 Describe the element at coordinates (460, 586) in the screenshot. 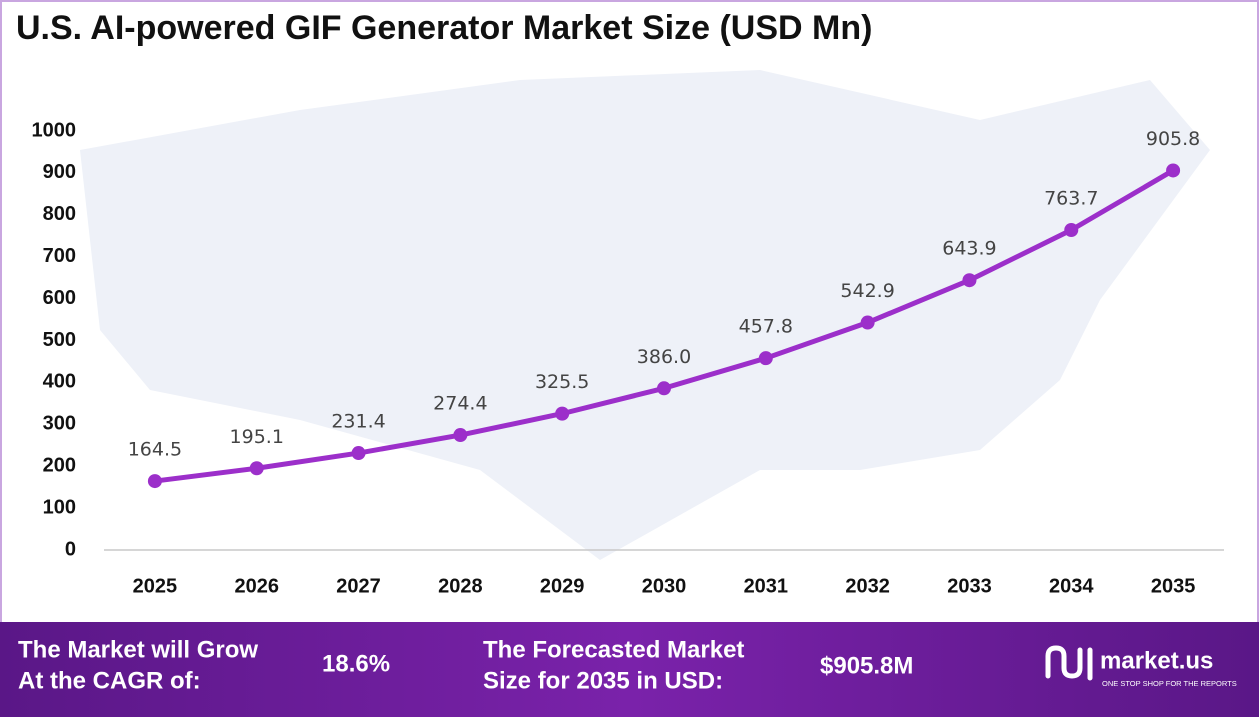

I see `x-tick-label: 2028` at that location.